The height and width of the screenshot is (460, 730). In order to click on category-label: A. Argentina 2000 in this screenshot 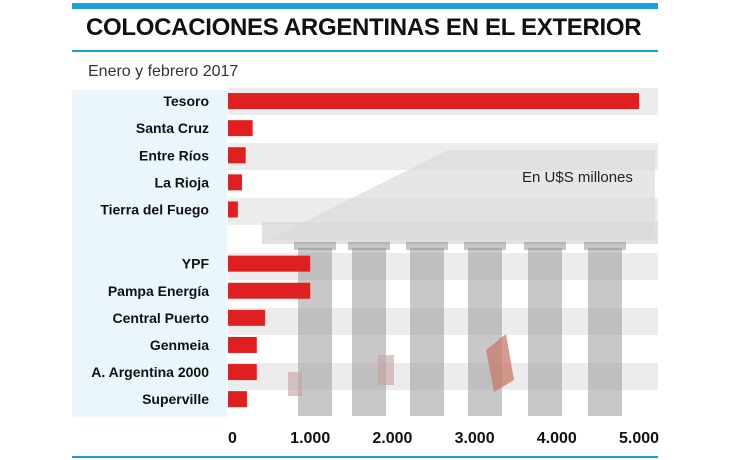, I will do `click(150, 372)`.